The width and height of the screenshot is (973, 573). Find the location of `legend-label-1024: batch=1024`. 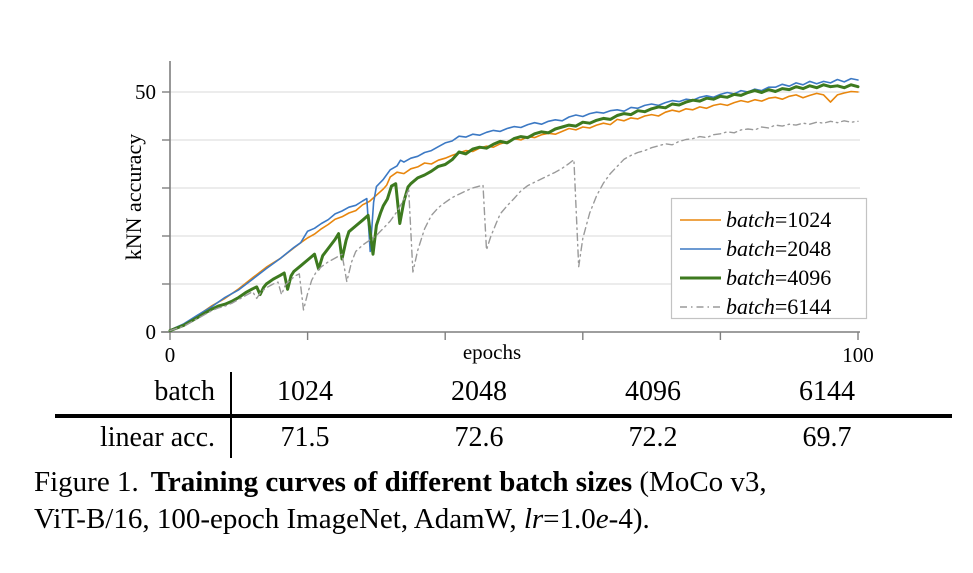

legend-label-1024: batch=1024 is located at coordinates (778, 219).